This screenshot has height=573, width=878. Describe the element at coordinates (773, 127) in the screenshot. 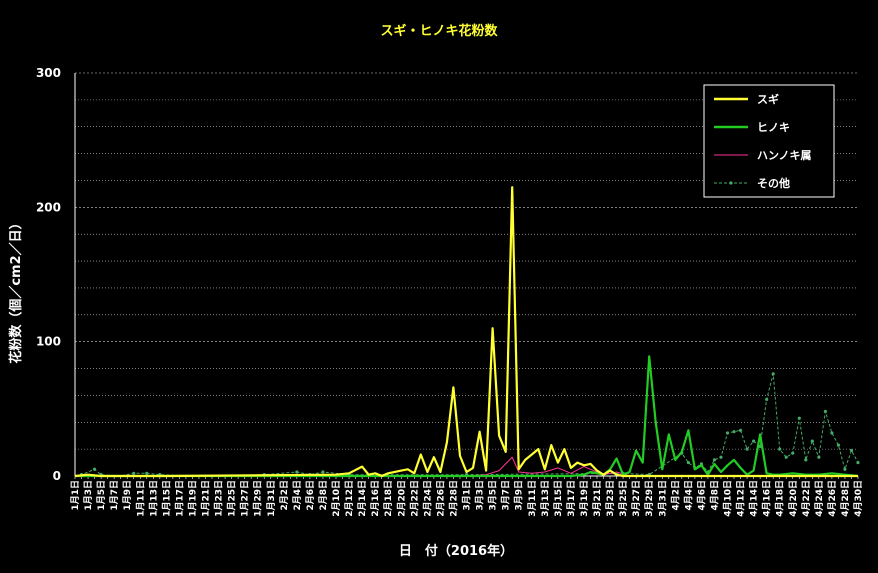

I see `legend-label: ヒノキ` at that location.